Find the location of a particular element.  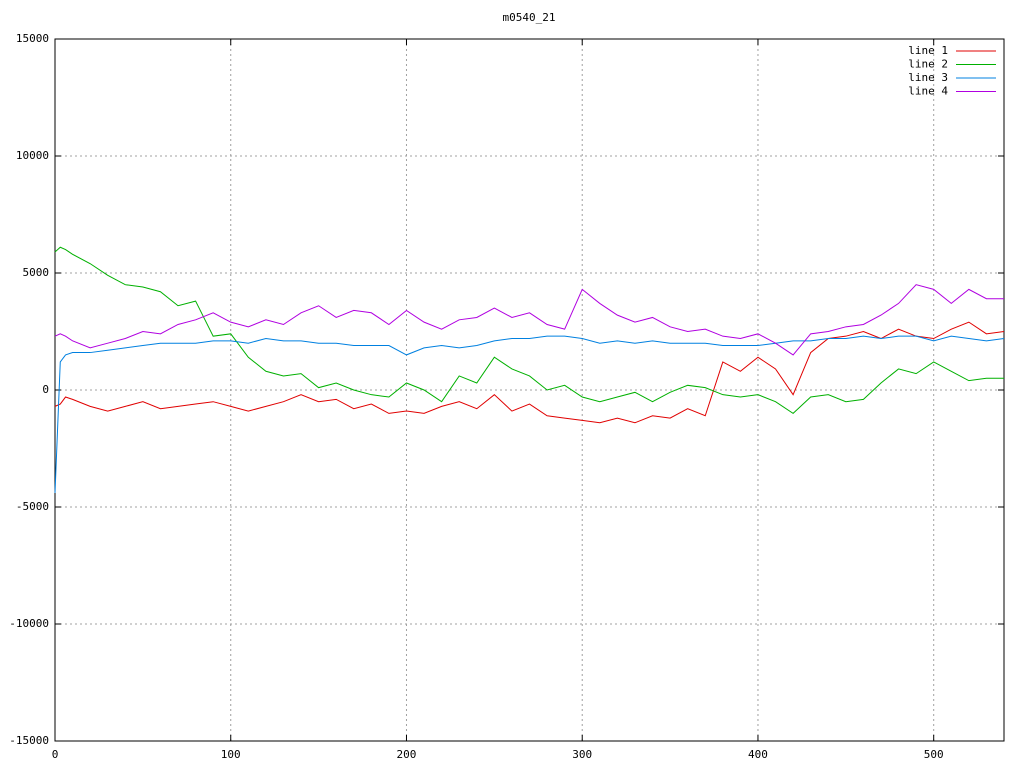

y-tick-label: -15000 is located at coordinates (29, 740).